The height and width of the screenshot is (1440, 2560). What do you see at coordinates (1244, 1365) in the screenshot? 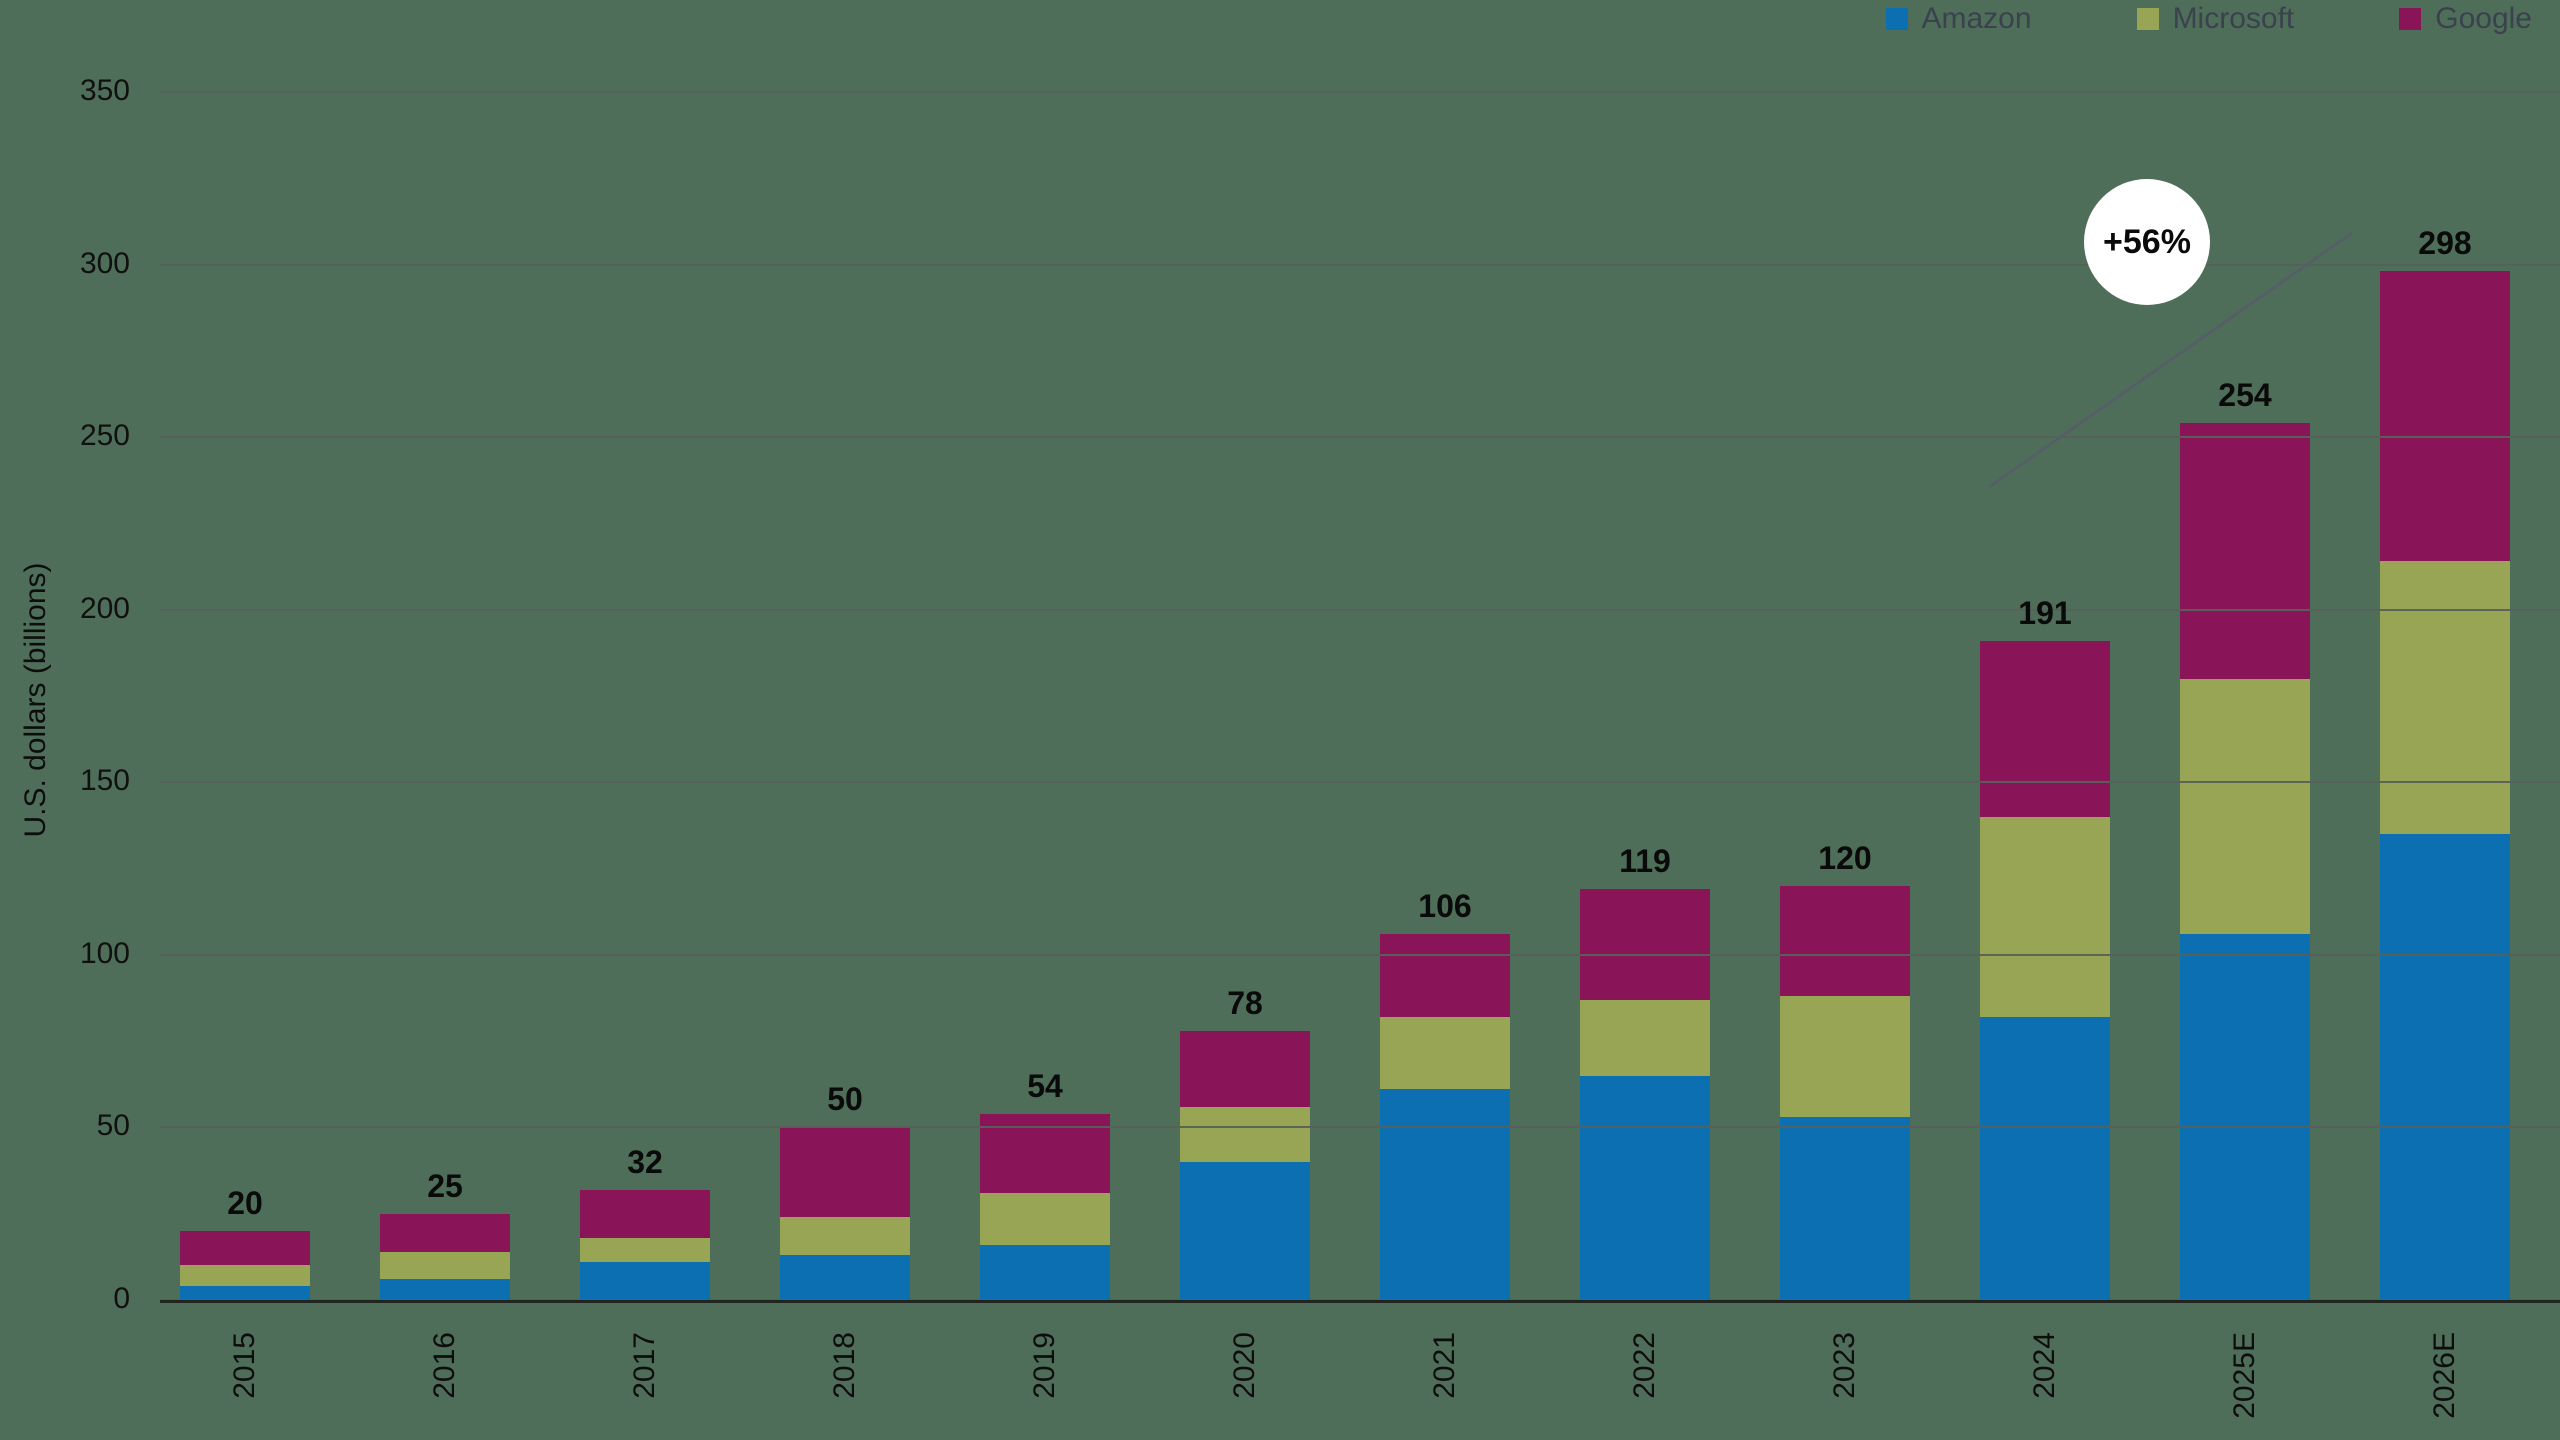
I see `x-tick-label-2020: 2020` at bounding box center [1244, 1365].